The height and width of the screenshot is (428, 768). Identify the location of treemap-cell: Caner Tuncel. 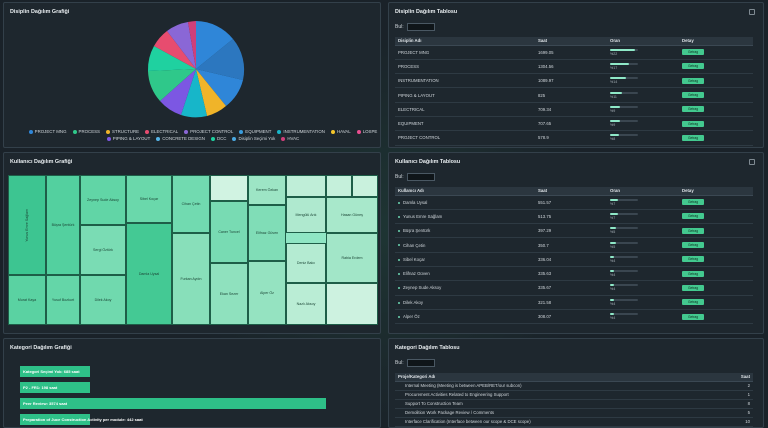
(229, 232).